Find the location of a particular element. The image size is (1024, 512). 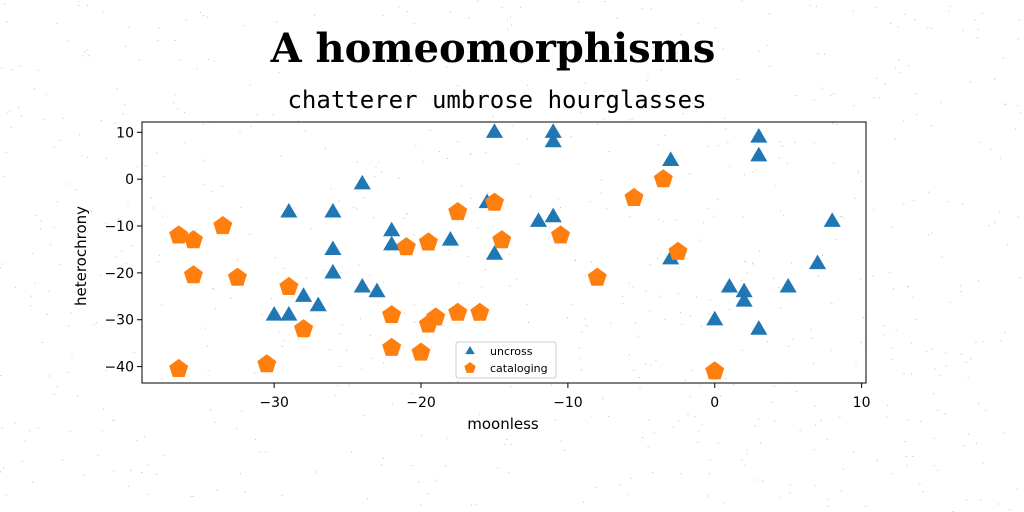

legend-triangle-icon is located at coordinates (470, 350).